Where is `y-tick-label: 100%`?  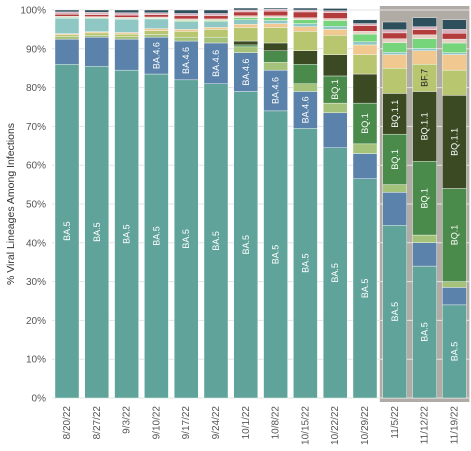 y-tick-label: 100% is located at coordinates (33, 11).